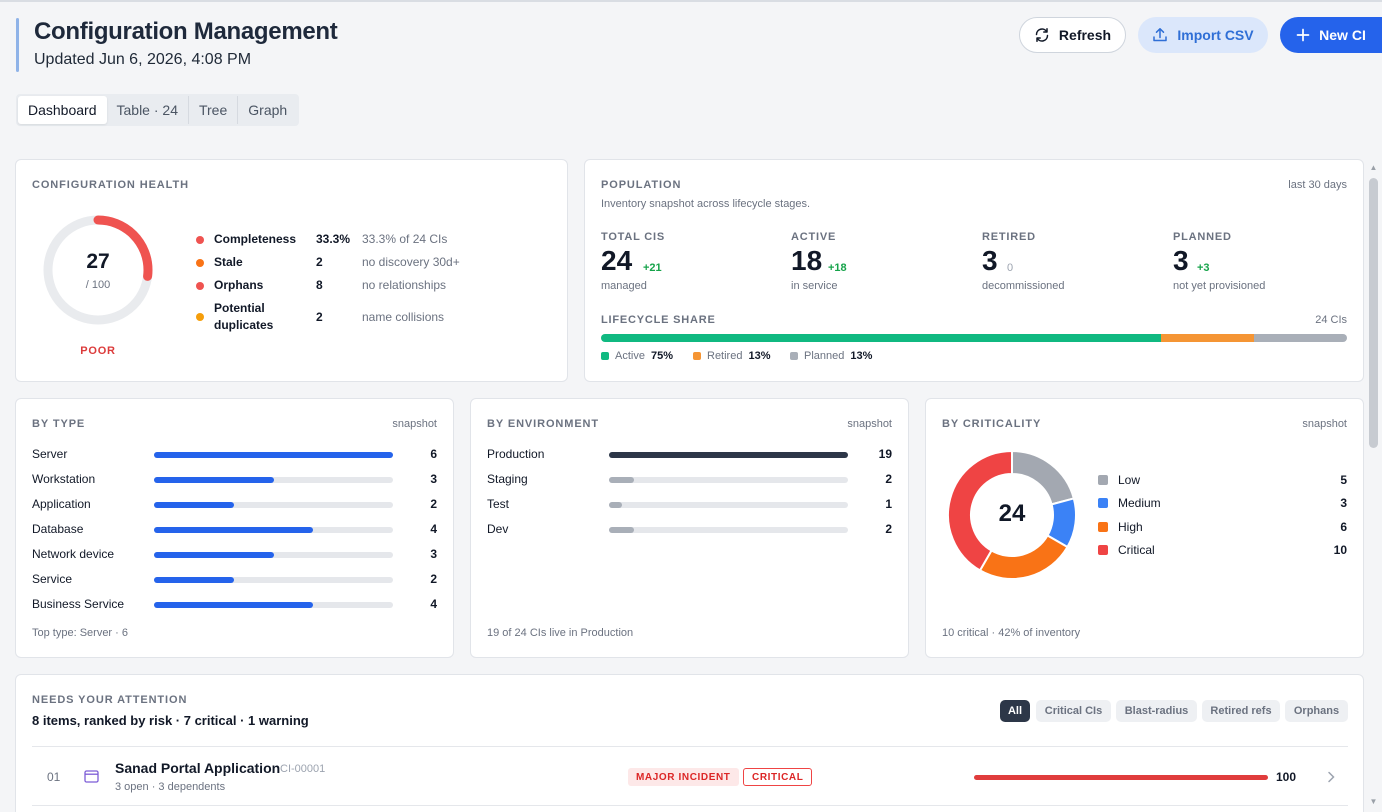 The height and width of the screenshot is (812, 1382). Describe the element at coordinates (54, 777) in the screenshot. I see `row-rank: 01` at that location.